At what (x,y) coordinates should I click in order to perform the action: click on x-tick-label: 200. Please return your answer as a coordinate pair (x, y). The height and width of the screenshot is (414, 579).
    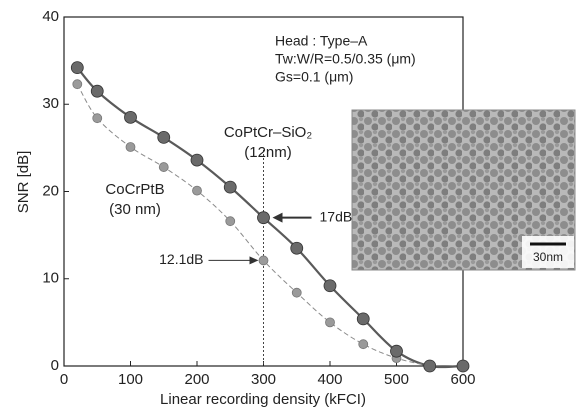
    Looking at the image, I should click on (196, 379).